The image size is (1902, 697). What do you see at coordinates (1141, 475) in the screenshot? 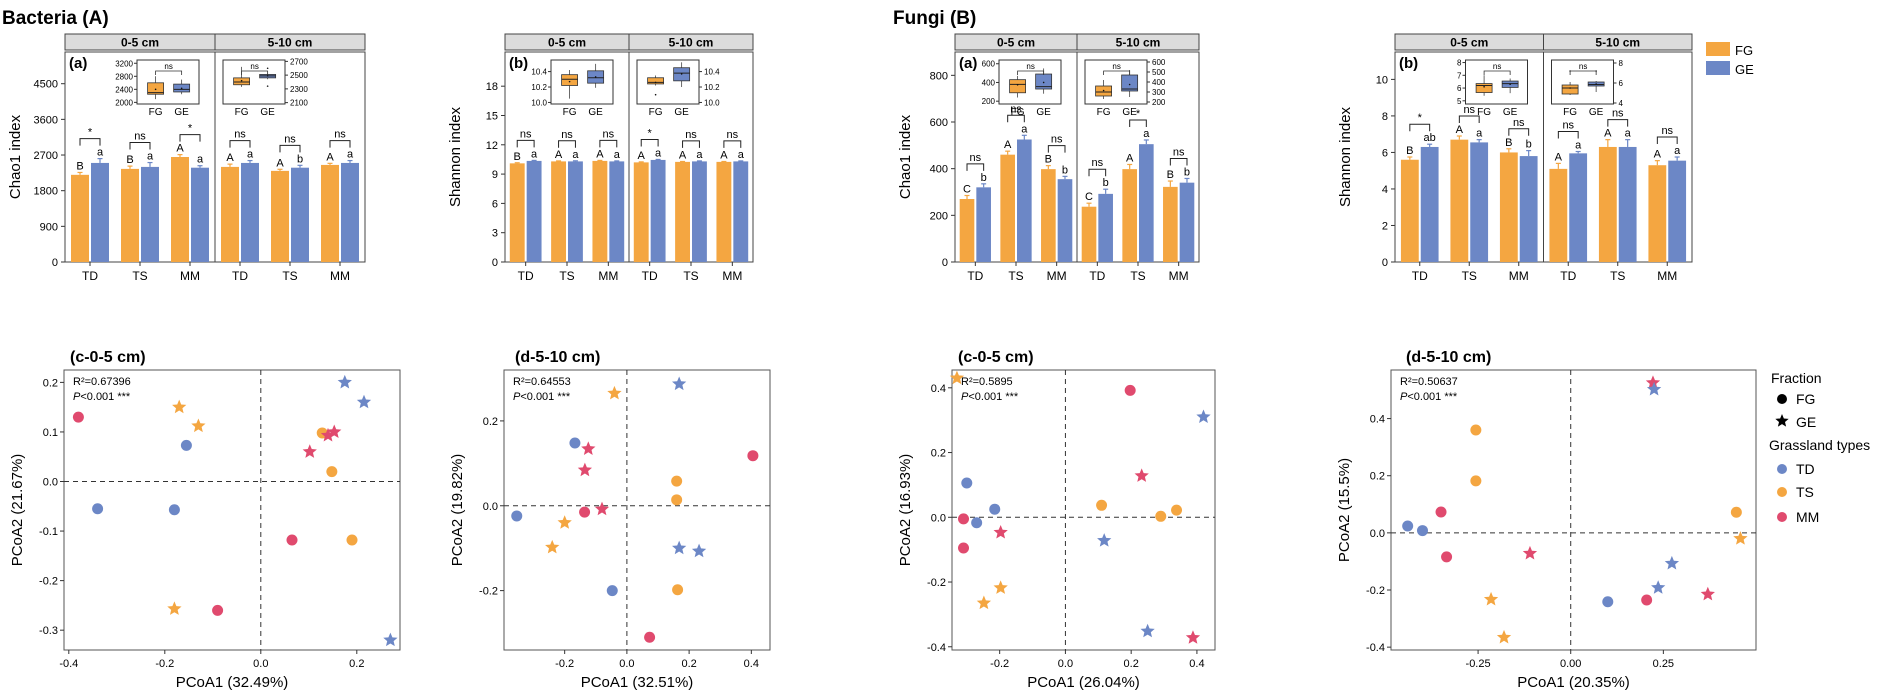
I see `point-ge-mm` at bounding box center [1141, 475].